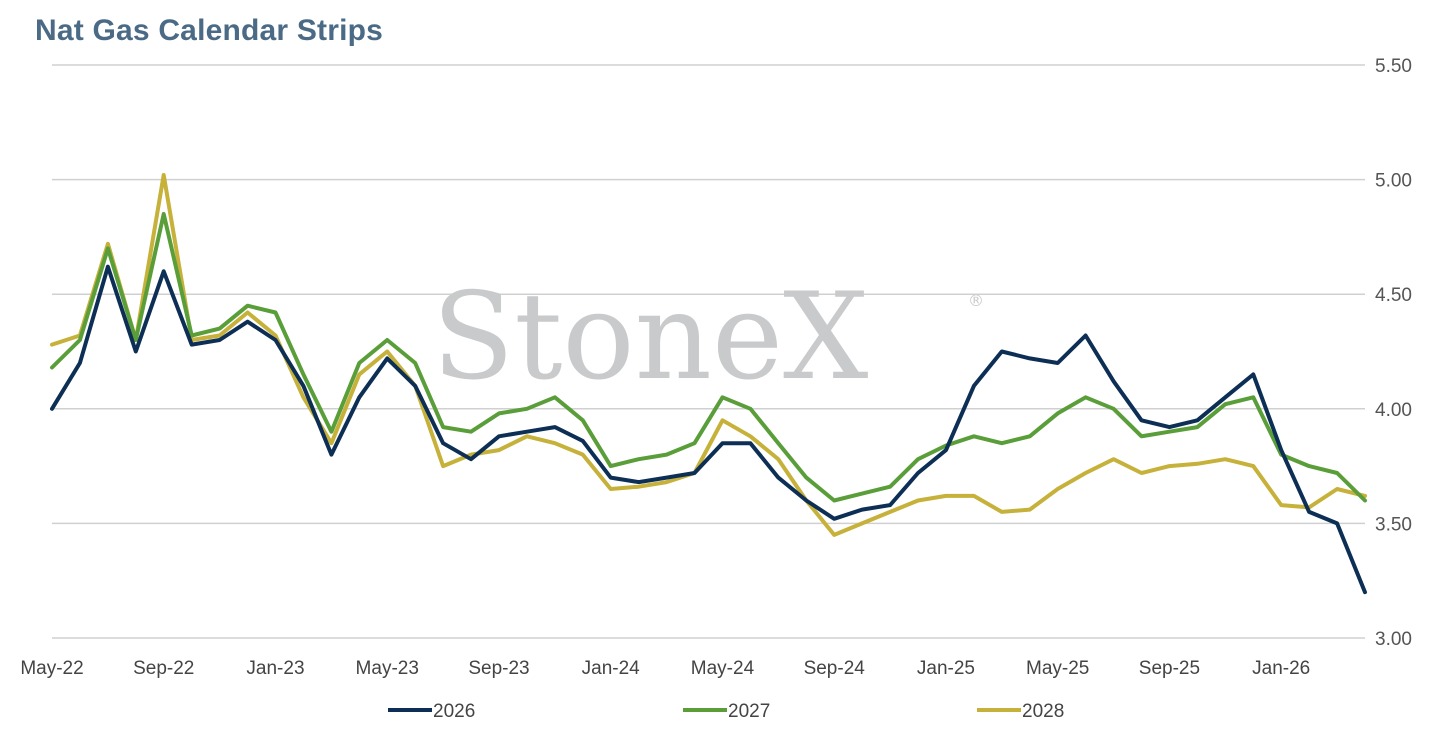  Describe the element at coordinates (1393, 66) in the screenshot. I see `y-tick-label: 5.50` at that location.